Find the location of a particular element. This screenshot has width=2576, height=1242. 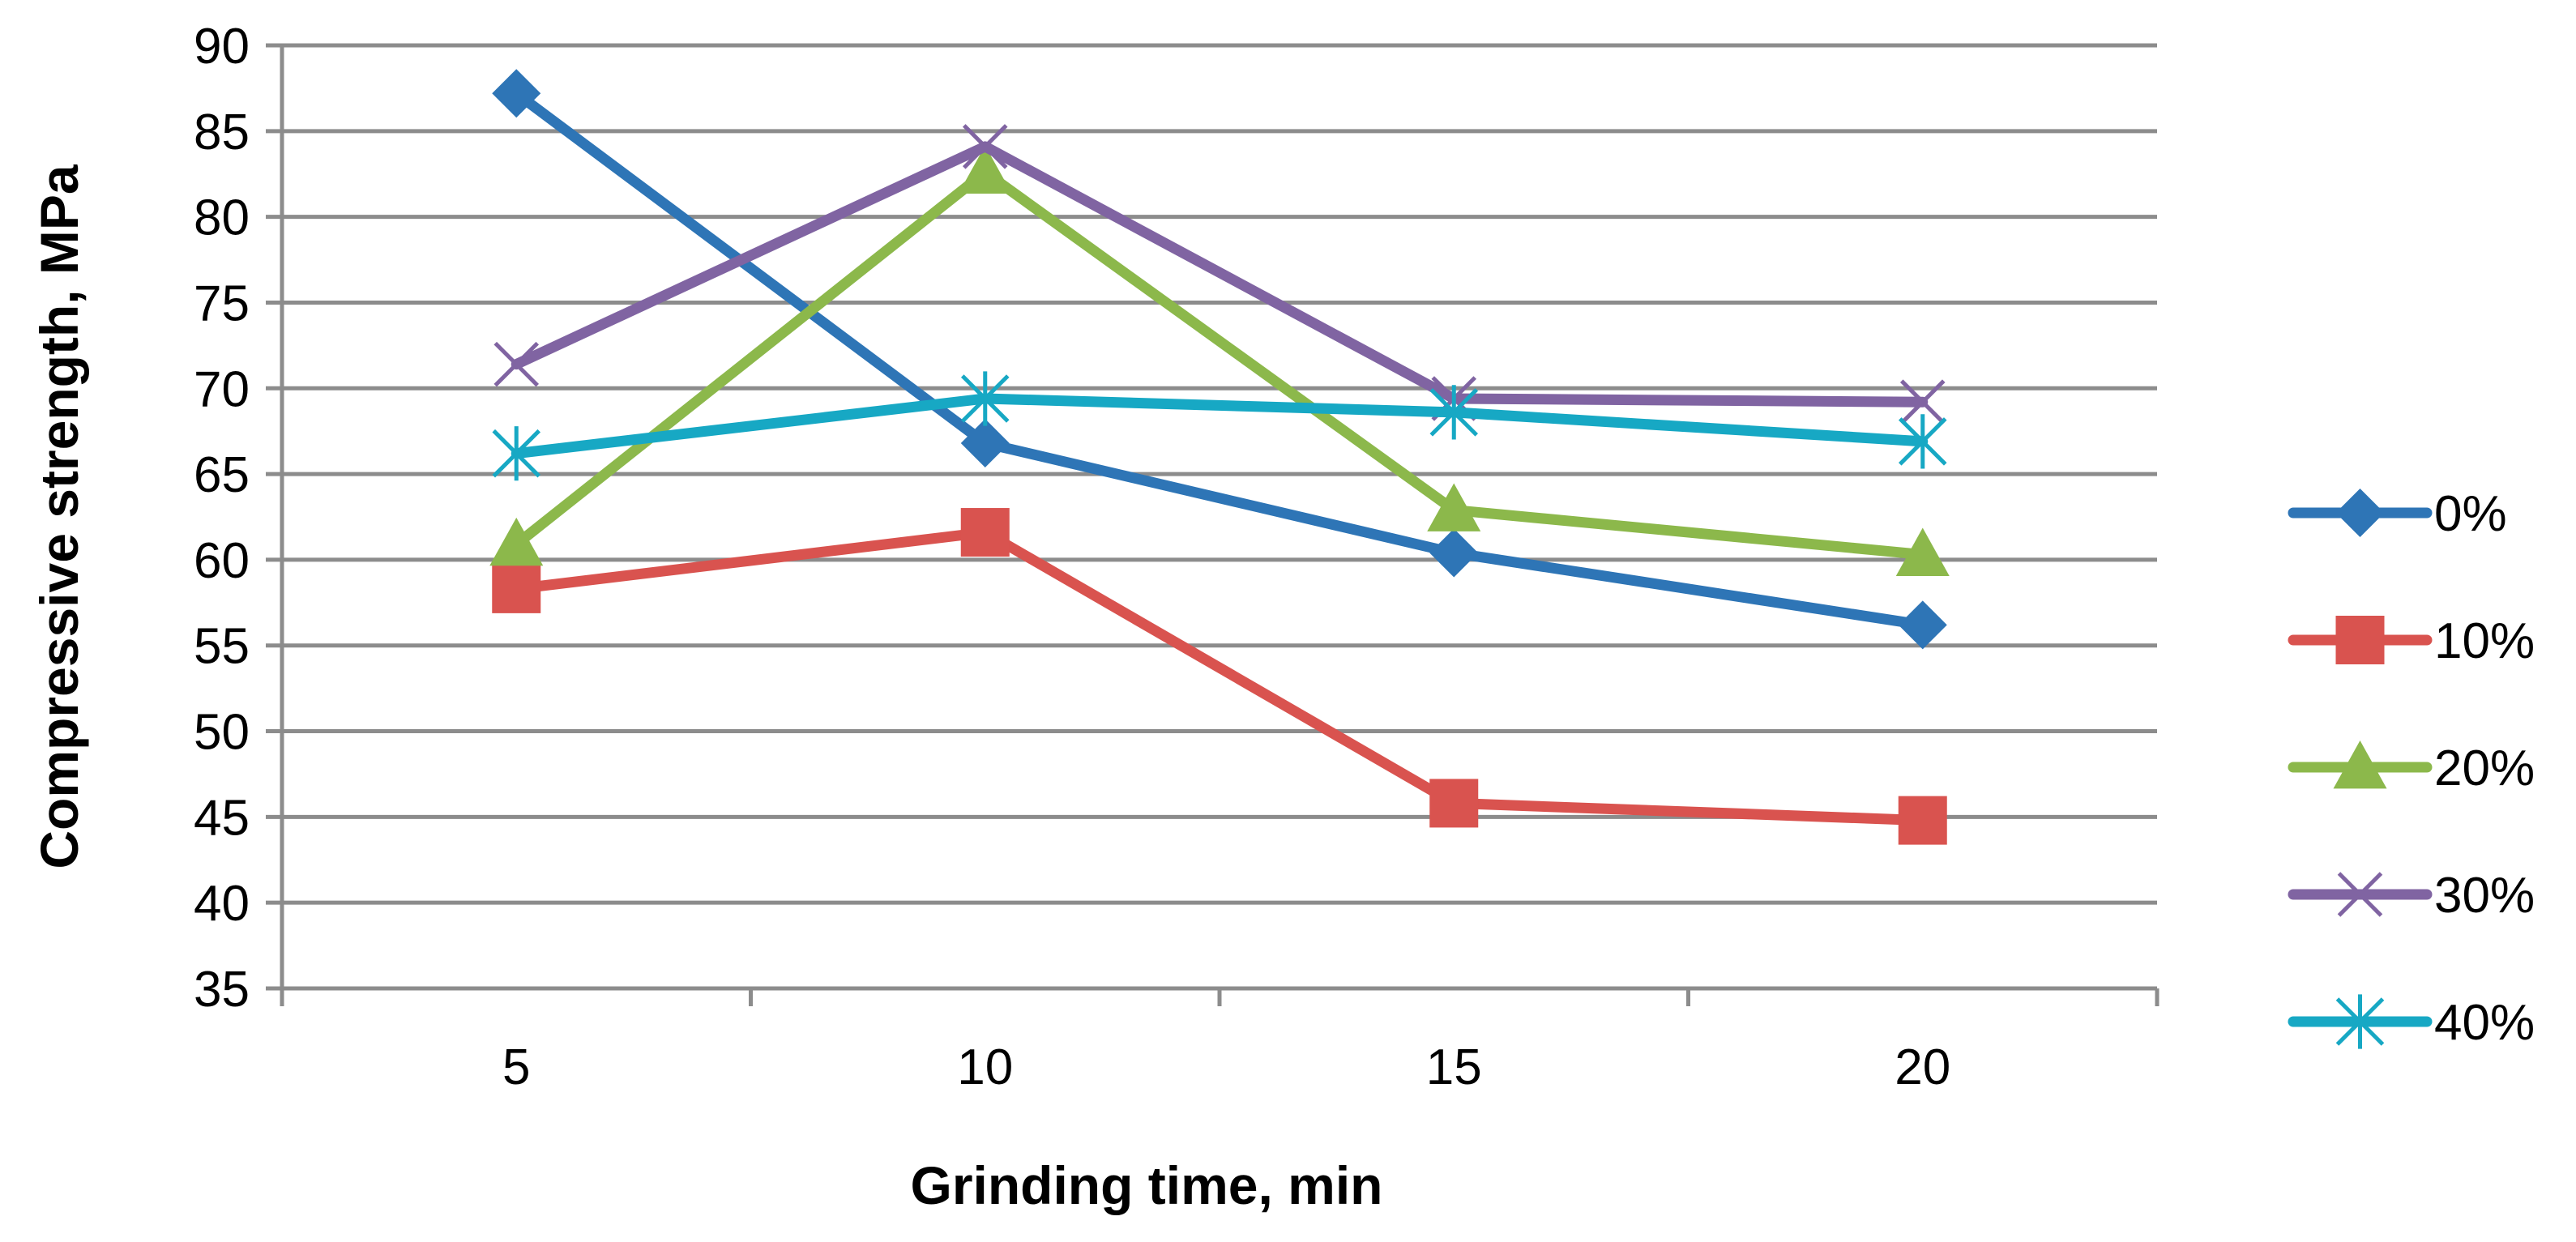

y-tick-label: 50 is located at coordinates (222, 733).